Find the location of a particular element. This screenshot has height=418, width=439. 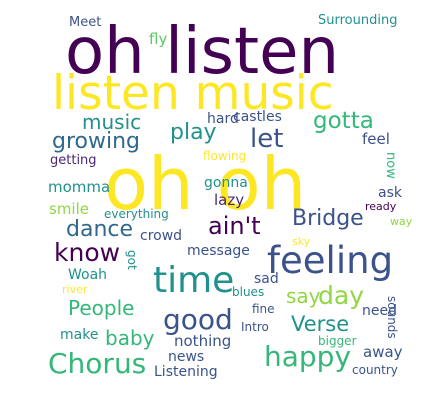

word-nothing: nothing is located at coordinates (203, 341).